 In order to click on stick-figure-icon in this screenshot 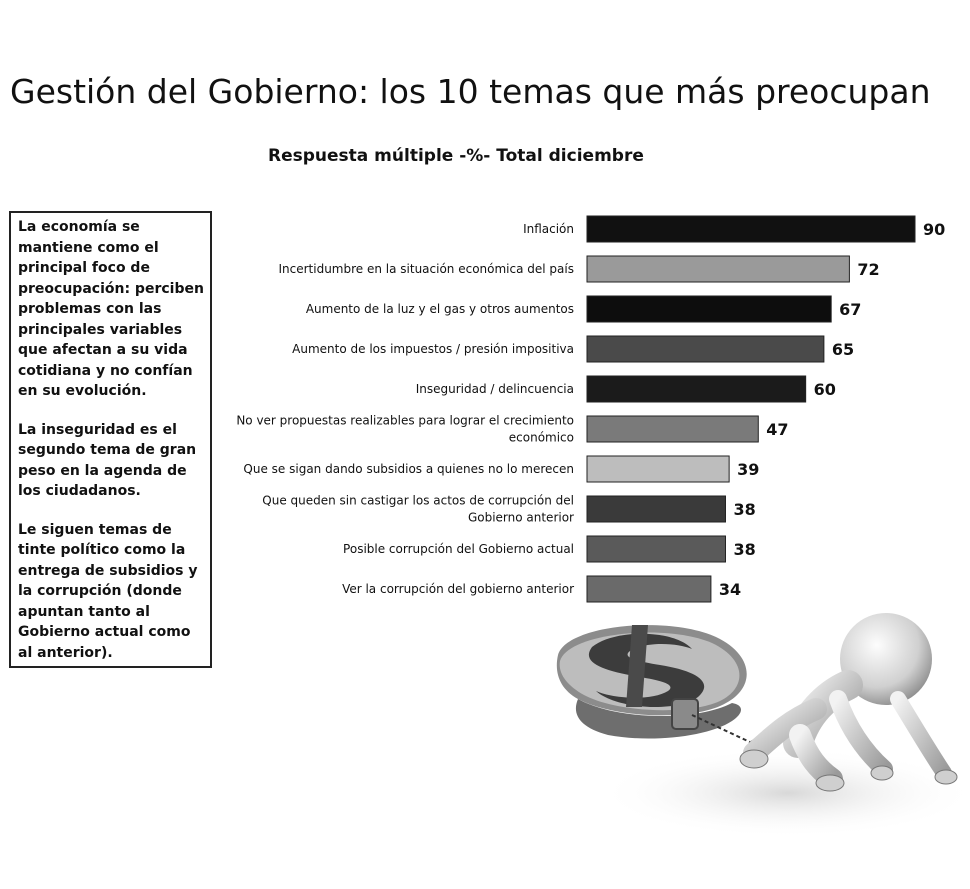, I will do `click(848, 702)`.